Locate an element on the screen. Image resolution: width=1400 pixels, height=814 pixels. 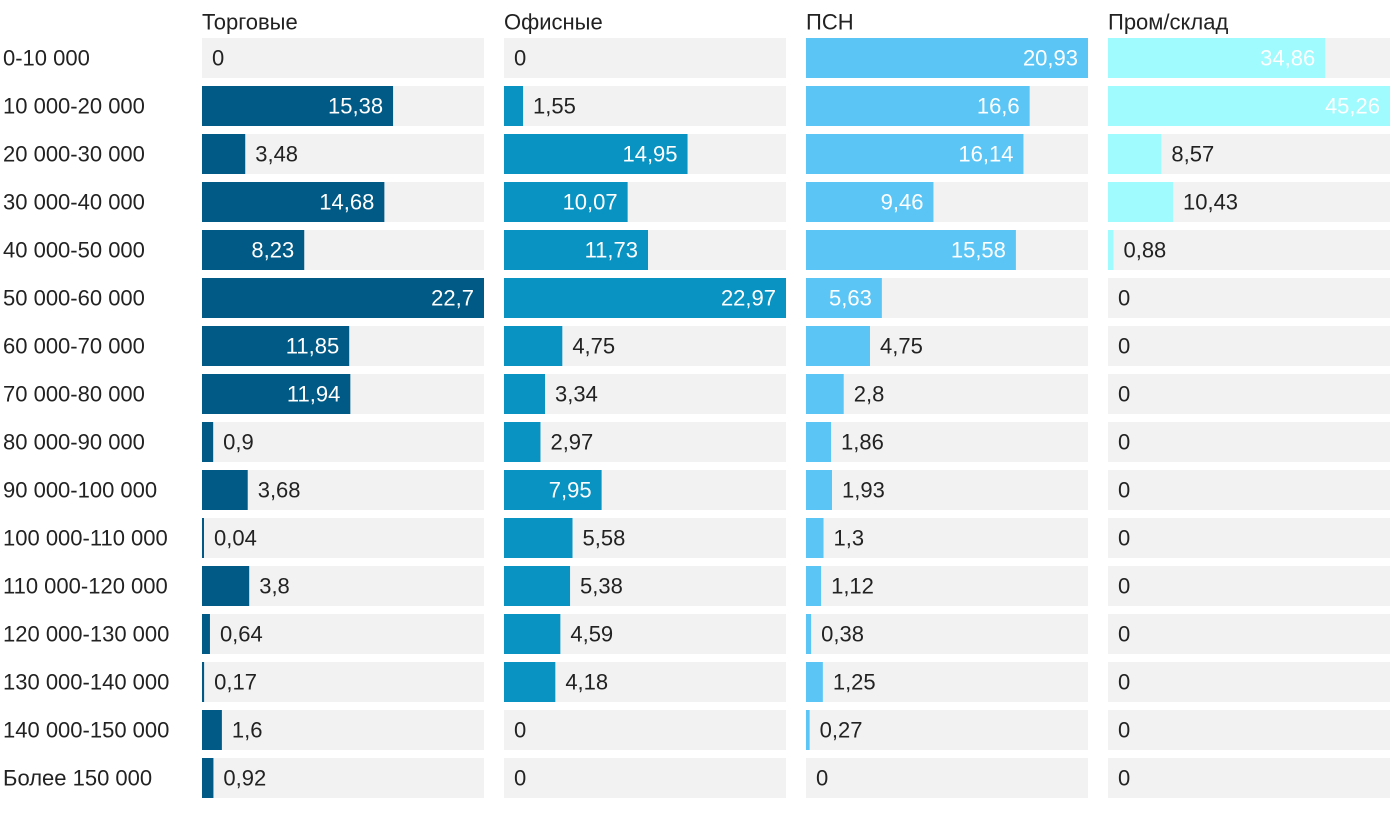
category-label: 20 000-30 000 is located at coordinates (74, 154).